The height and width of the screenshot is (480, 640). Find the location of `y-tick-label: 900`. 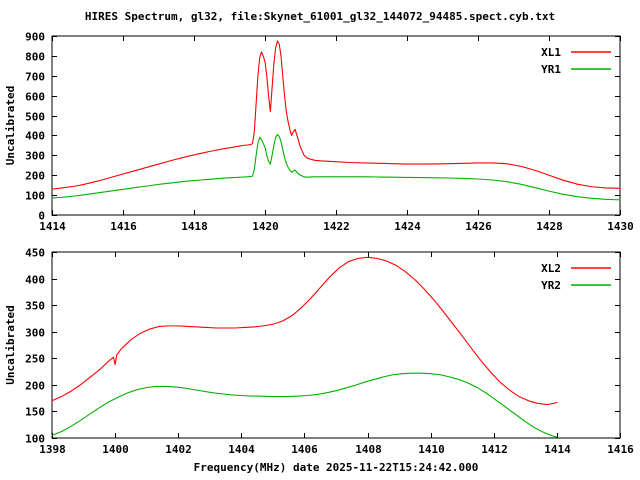

y-tick-label: 900 is located at coordinates (35, 37).